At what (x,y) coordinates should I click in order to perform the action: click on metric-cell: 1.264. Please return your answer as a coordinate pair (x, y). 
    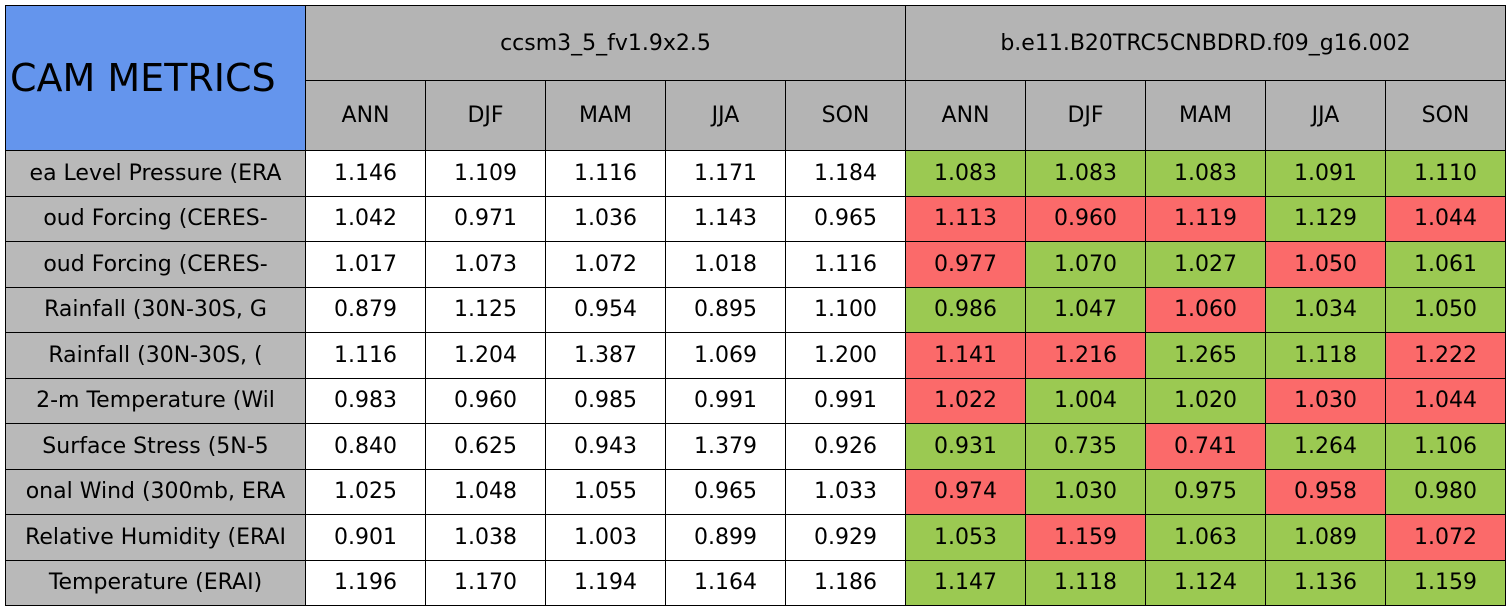
    Looking at the image, I should click on (1325, 446).